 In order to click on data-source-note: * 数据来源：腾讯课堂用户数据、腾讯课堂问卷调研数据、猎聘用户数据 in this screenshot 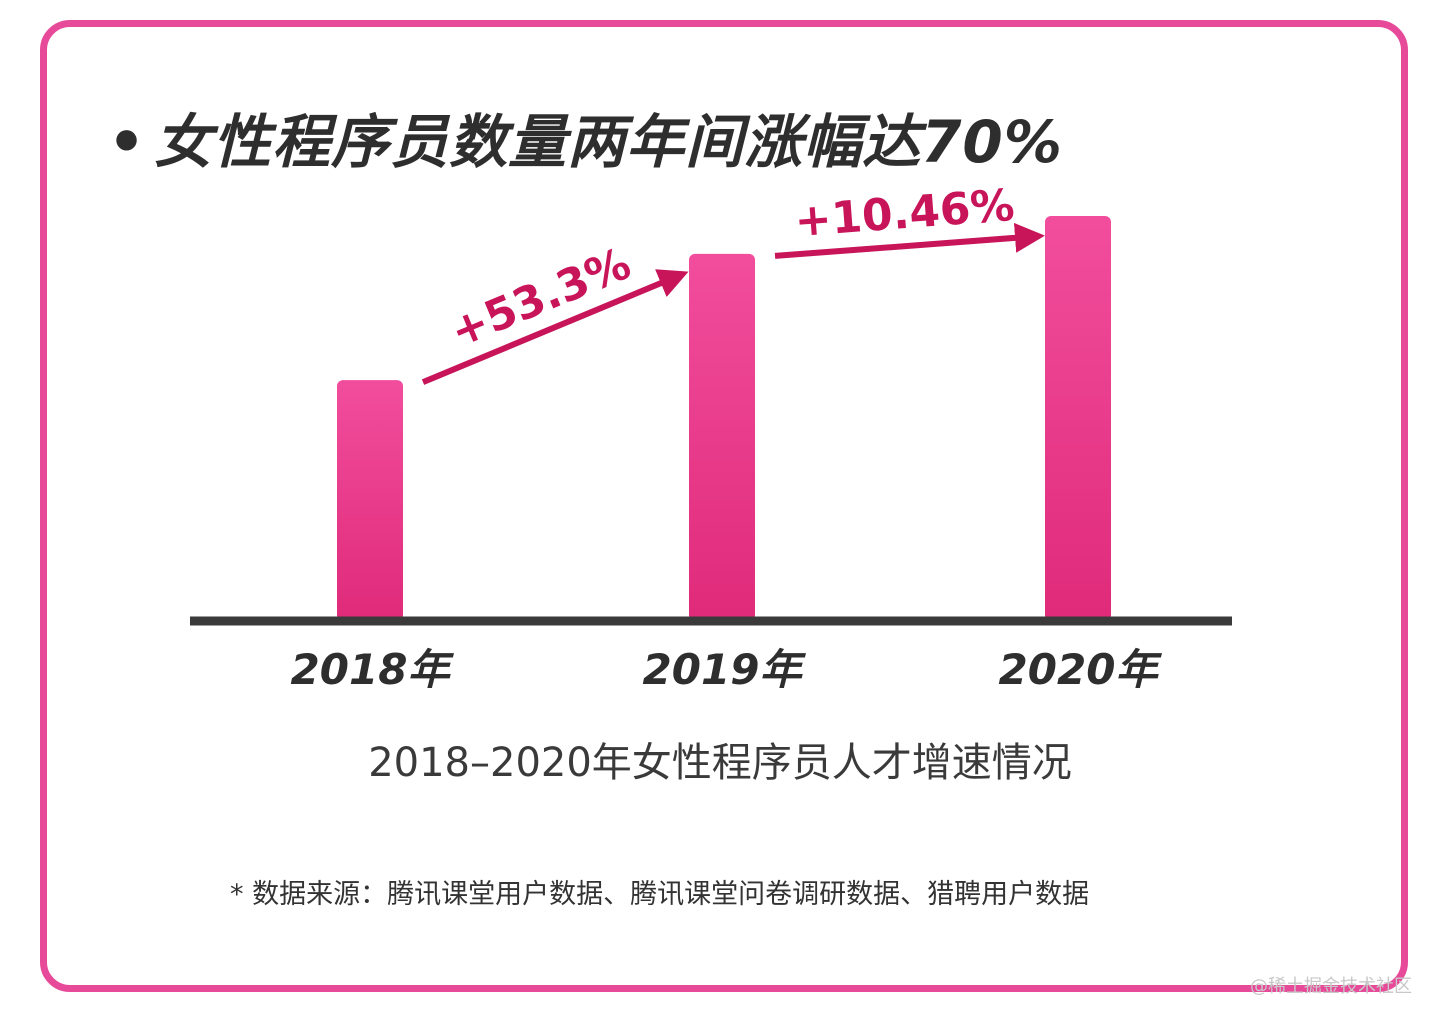, I will do `click(660, 894)`.